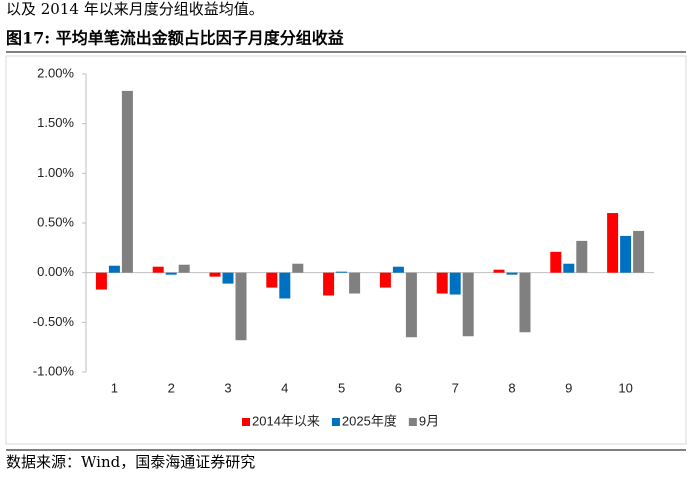 This screenshot has width=692, height=487. Describe the element at coordinates (398, 387) in the screenshot. I see `x-tick-label: 6` at that location.